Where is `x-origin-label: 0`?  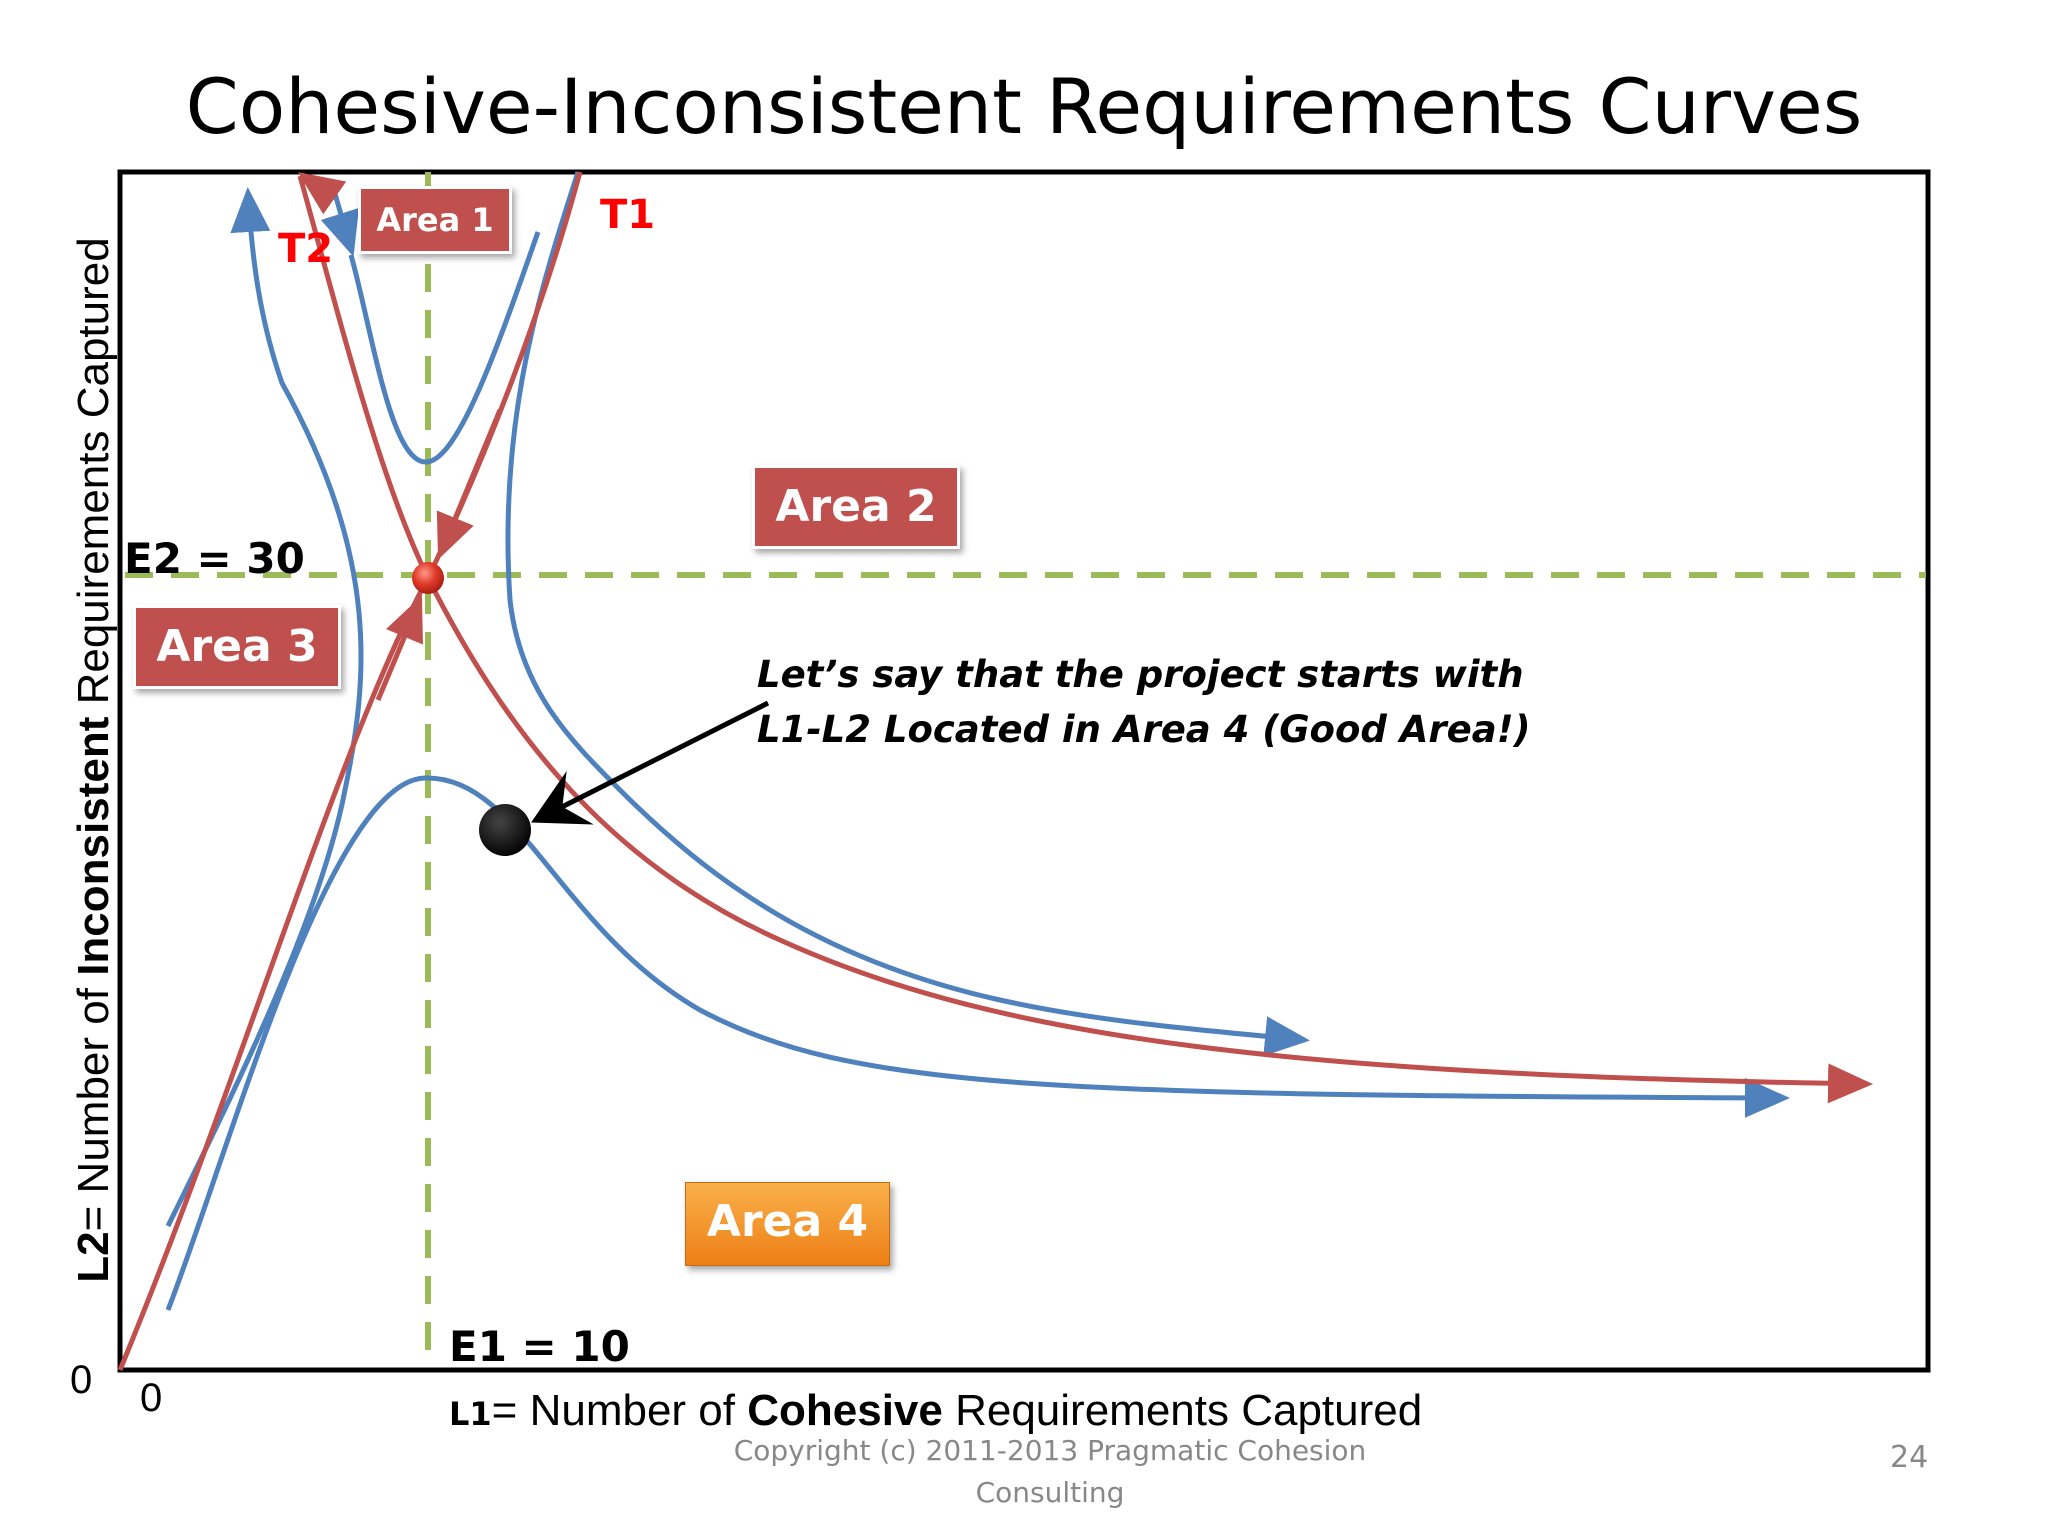 x-origin-label: 0 is located at coordinates (151, 1398).